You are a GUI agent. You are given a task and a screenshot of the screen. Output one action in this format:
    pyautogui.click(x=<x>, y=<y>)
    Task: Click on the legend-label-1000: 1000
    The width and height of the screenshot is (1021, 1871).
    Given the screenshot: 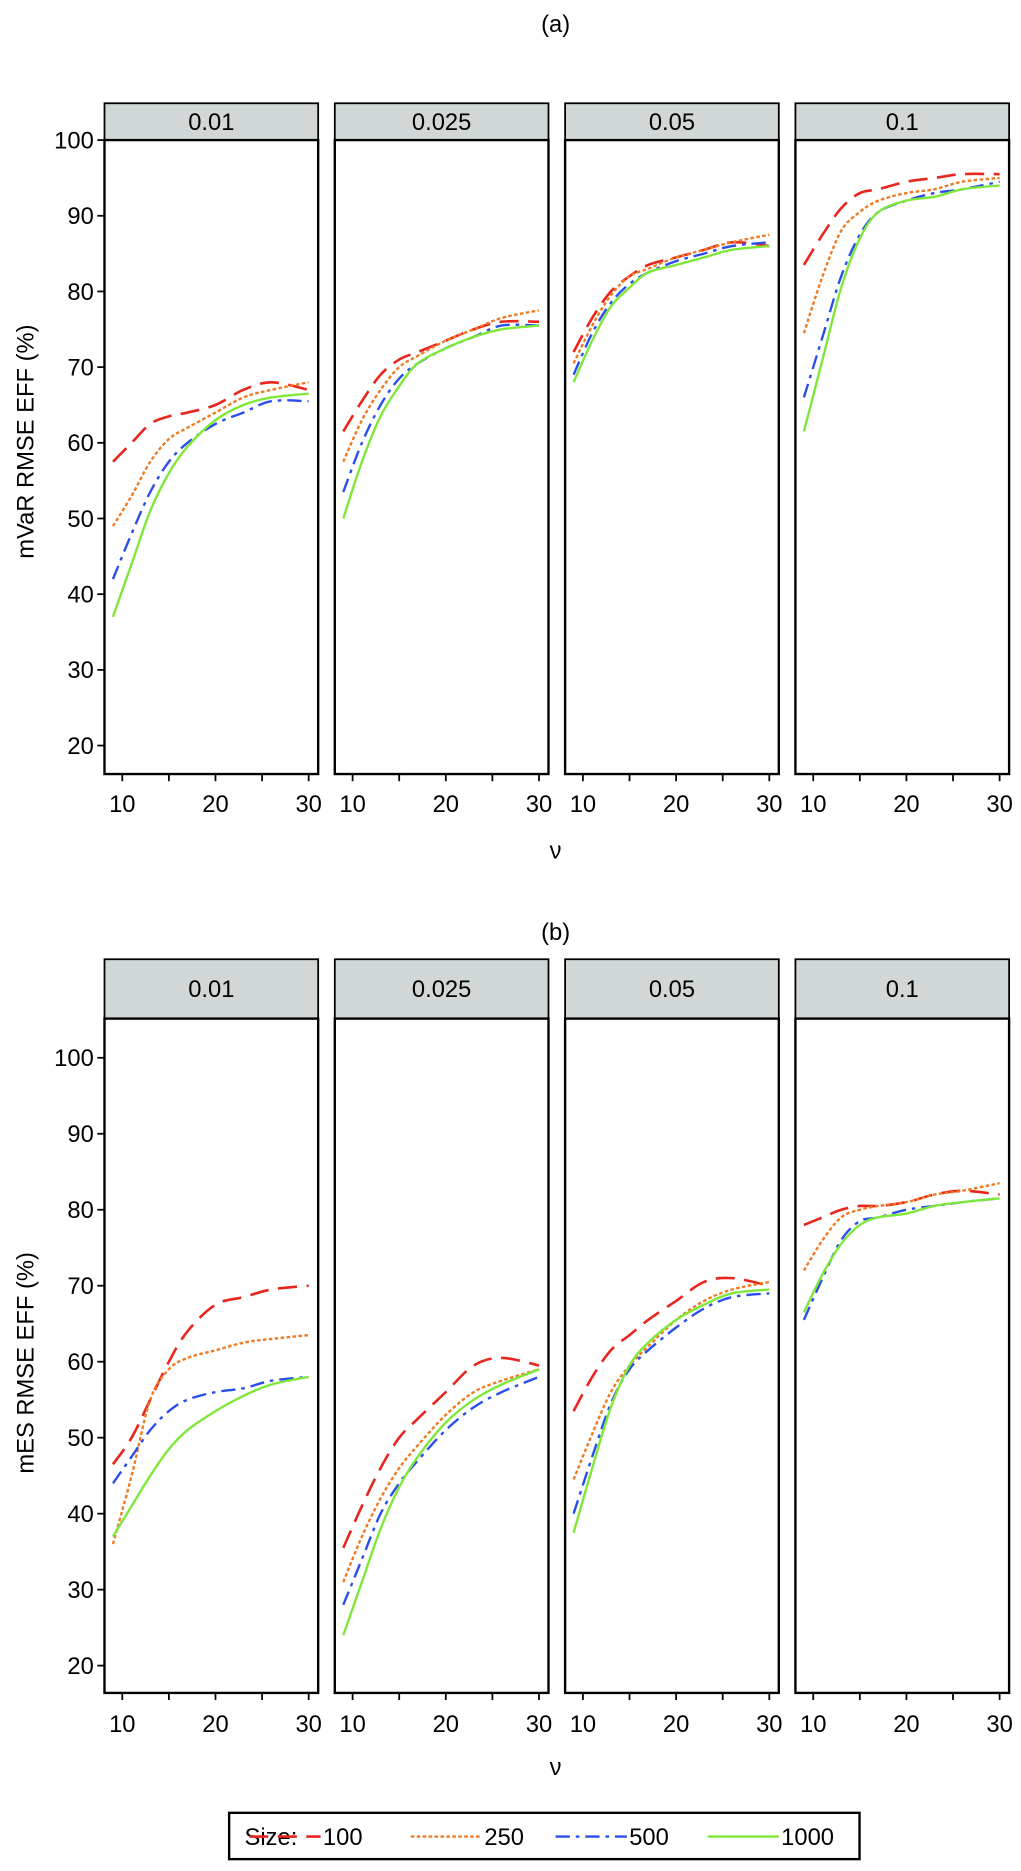 What is the action you would take?
    pyautogui.click(x=807, y=1838)
    